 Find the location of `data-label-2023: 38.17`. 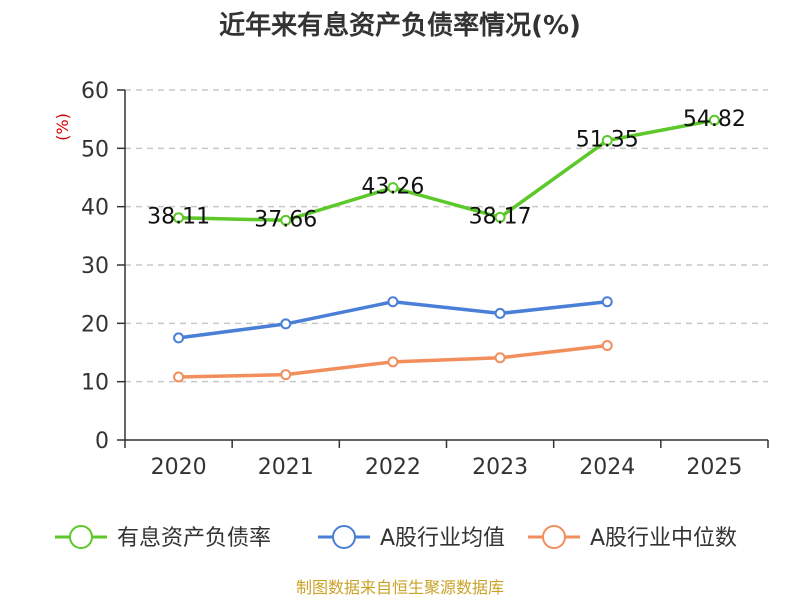

data-label-2023: 38.17 is located at coordinates (500, 216).